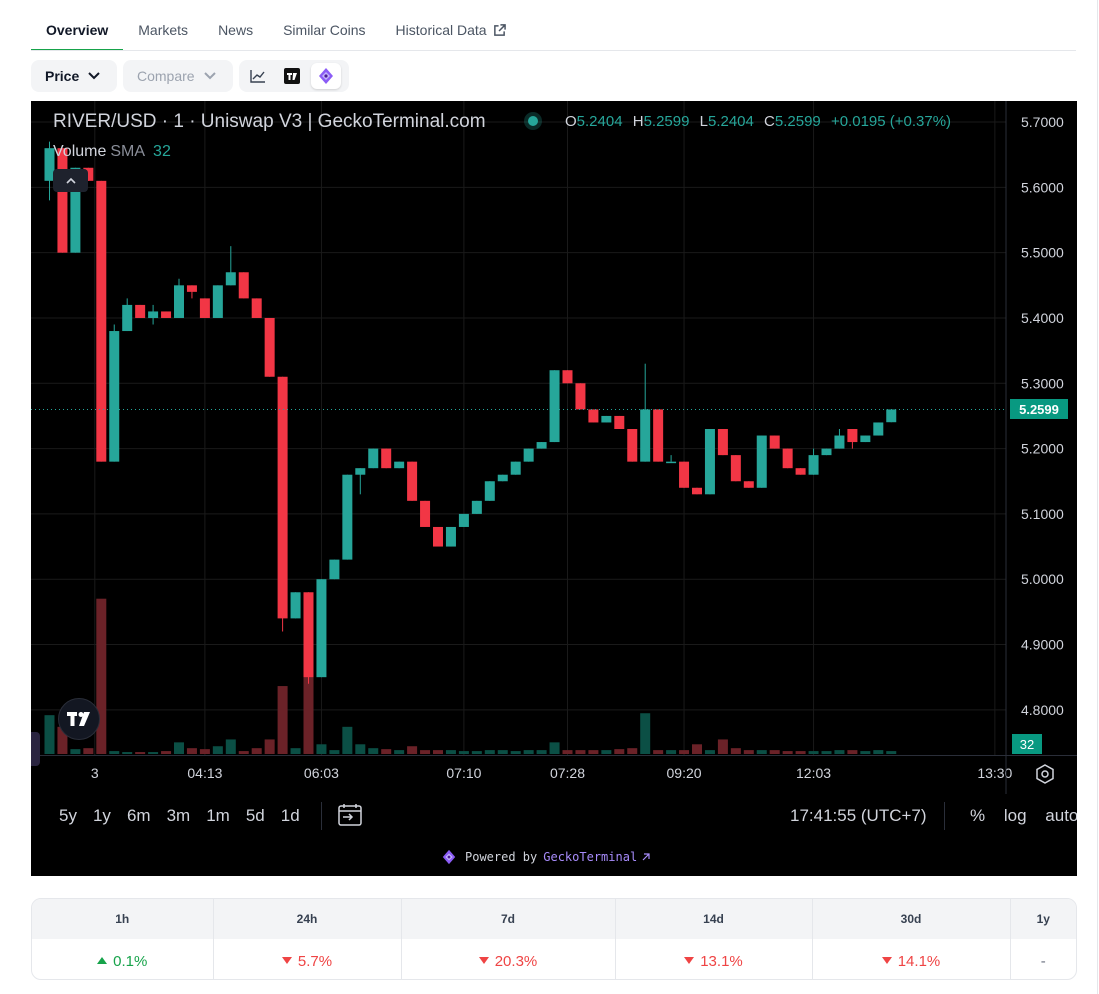 The width and height of the screenshot is (1099, 994). What do you see at coordinates (730, 121) in the screenshot?
I see `ohlc-low: 5.2404` at bounding box center [730, 121].